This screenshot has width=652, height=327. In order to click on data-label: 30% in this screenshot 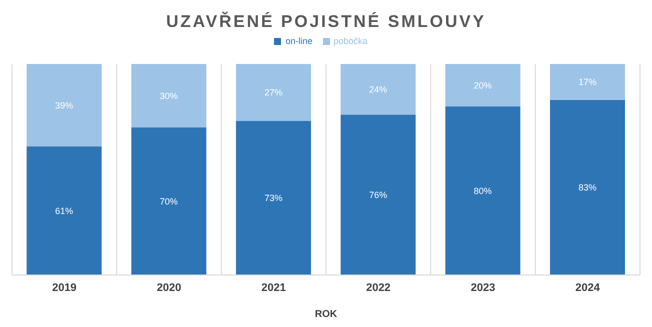, I will do `click(169, 95)`.